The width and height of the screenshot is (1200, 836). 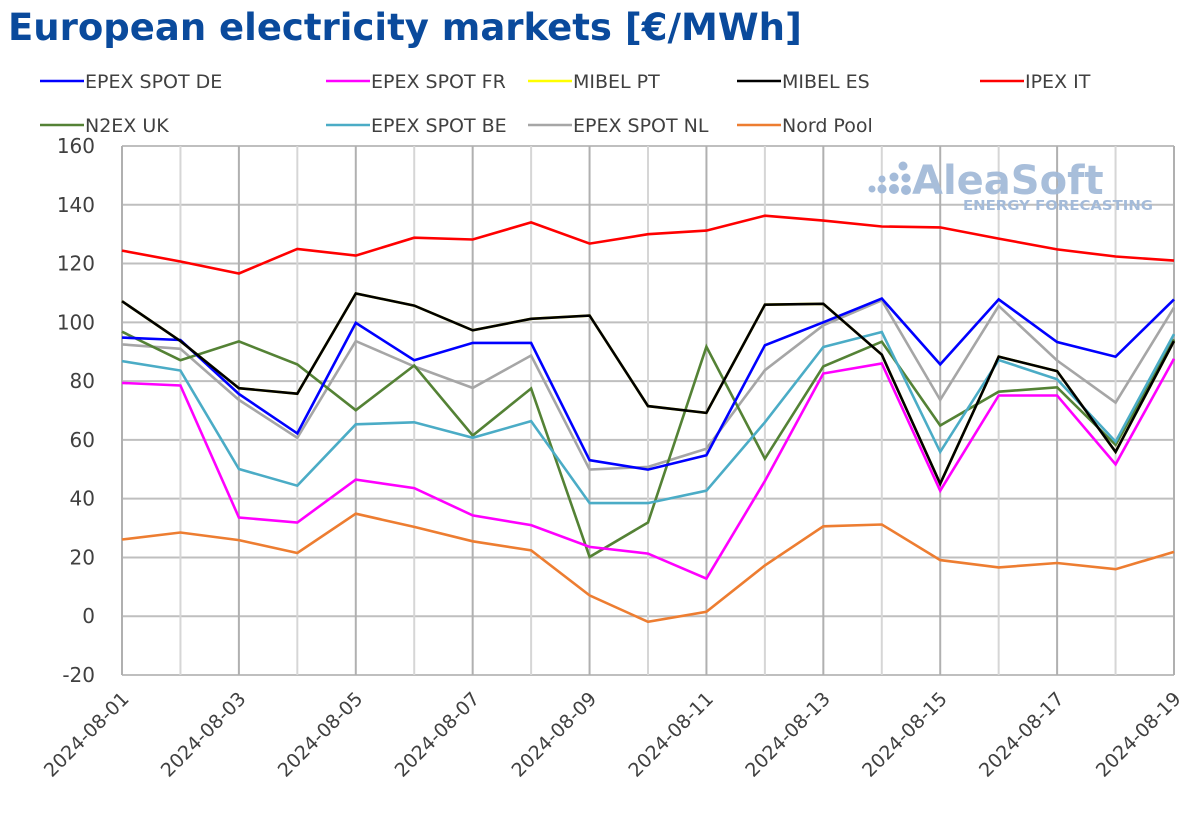 What do you see at coordinates (321, 735) in the screenshot?
I see `x-tick-label: 2024-08-05` at bounding box center [321, 735].